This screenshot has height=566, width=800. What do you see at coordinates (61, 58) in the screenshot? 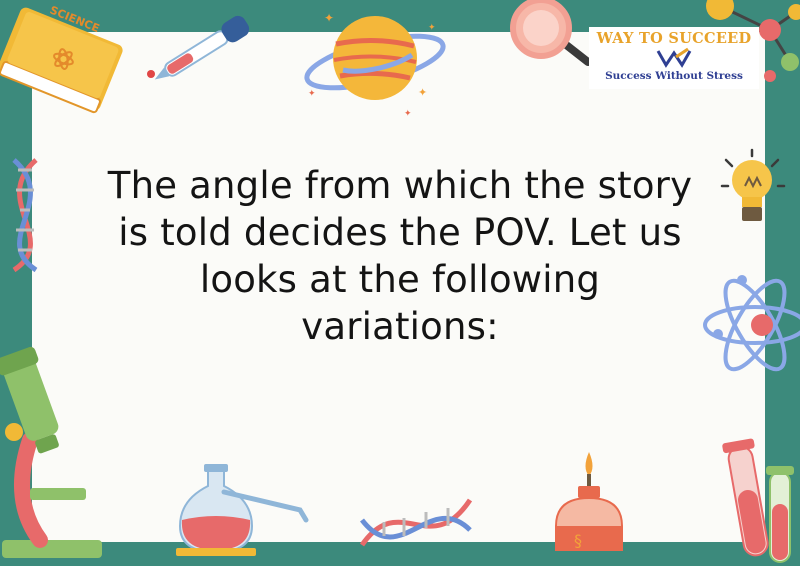
I see `science-book-icon: SCIENCE` at bounding box center [61, 58].